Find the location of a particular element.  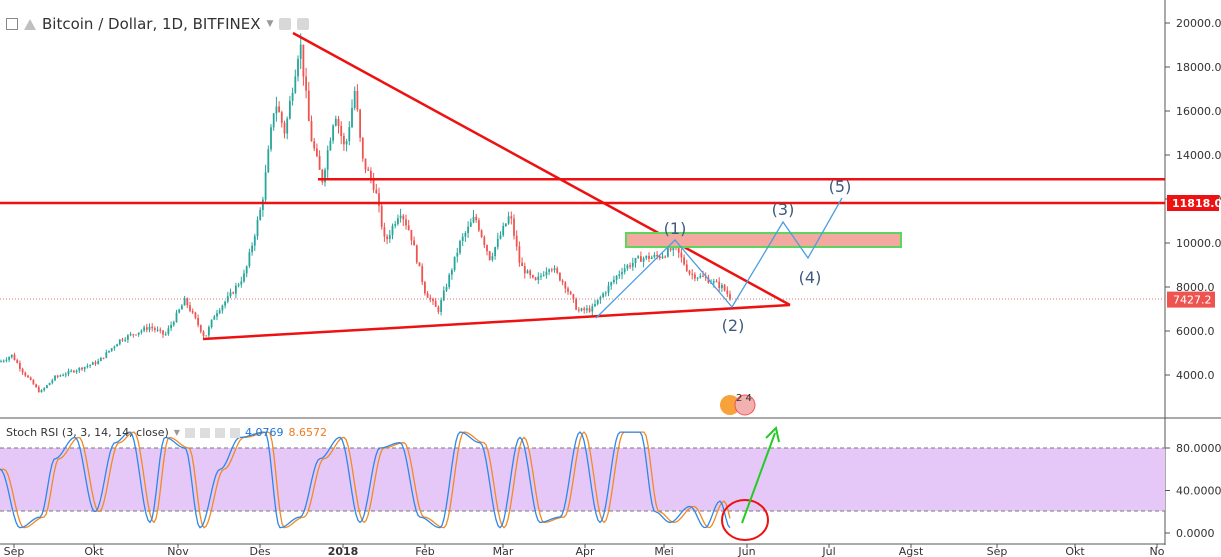

oversold-circle is located at coordinates (745, 520).